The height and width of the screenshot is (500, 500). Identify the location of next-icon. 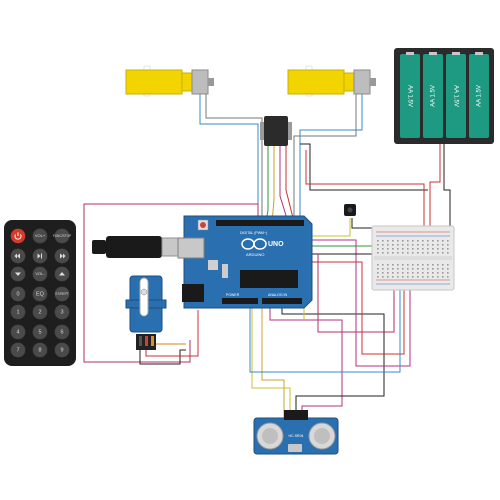
(63, 256).